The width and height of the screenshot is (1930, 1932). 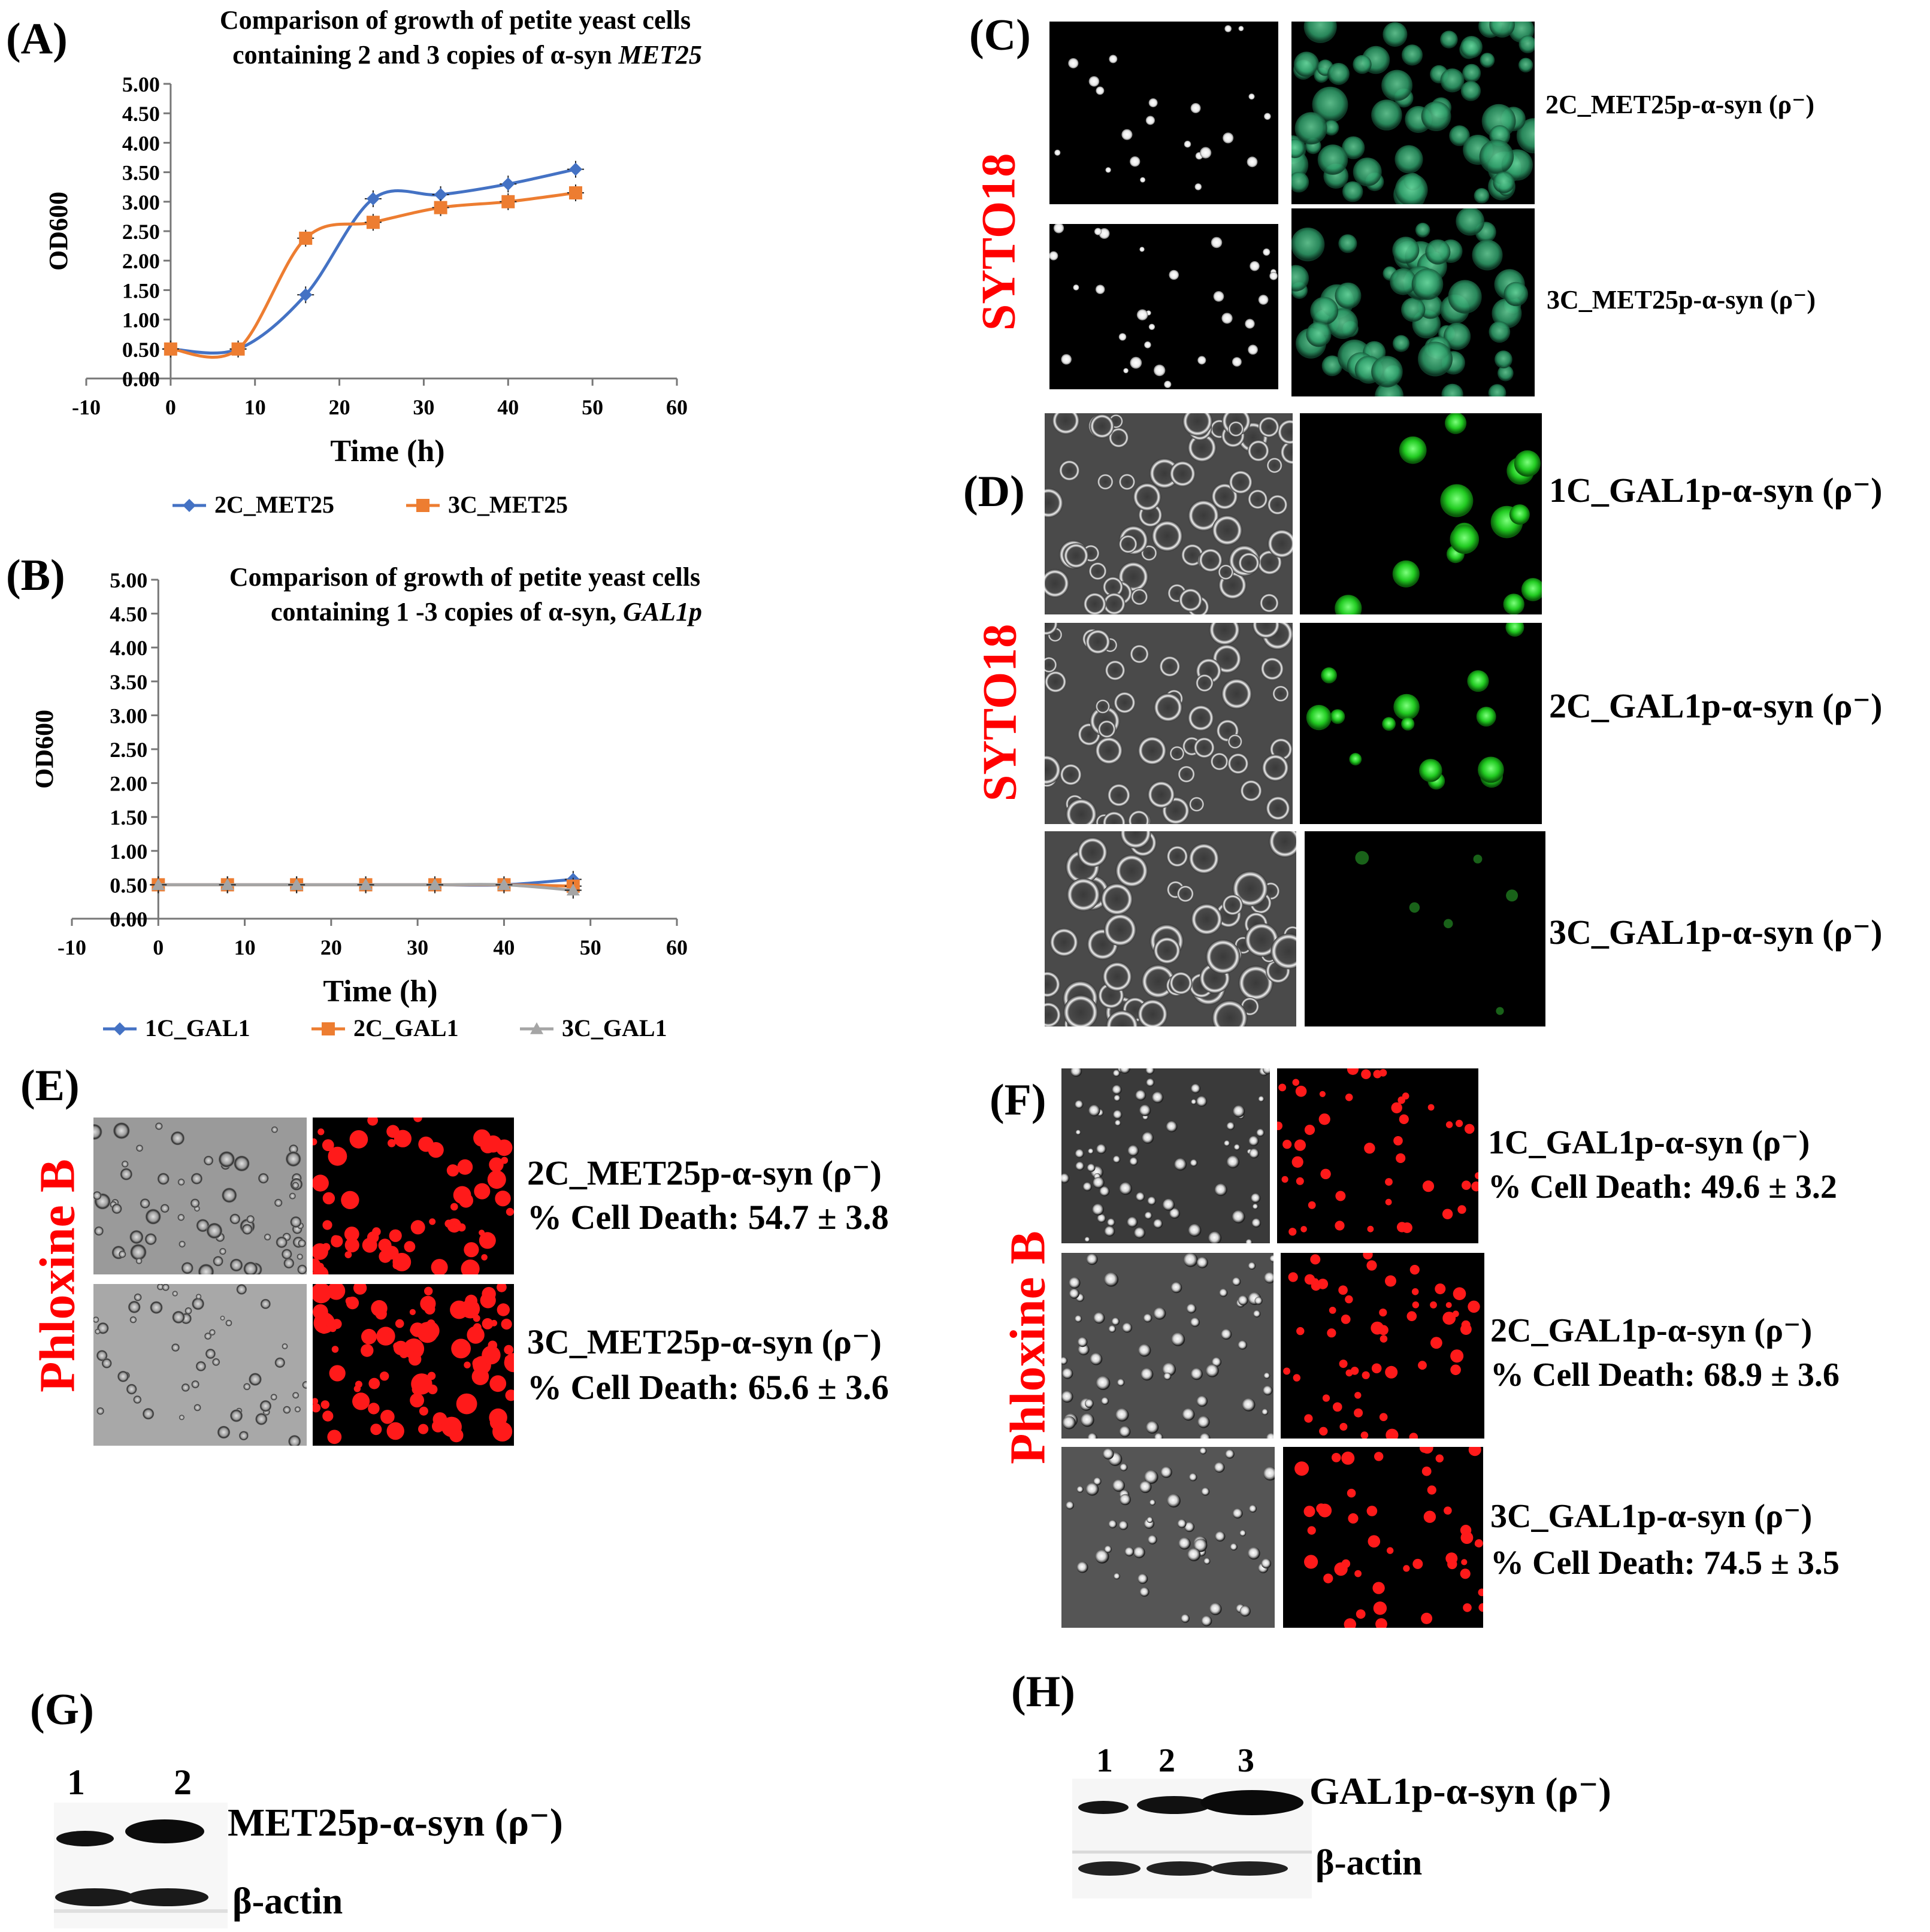 I want to click on chart-a-ytick-label: 5.00, so click(x=141, y=84).